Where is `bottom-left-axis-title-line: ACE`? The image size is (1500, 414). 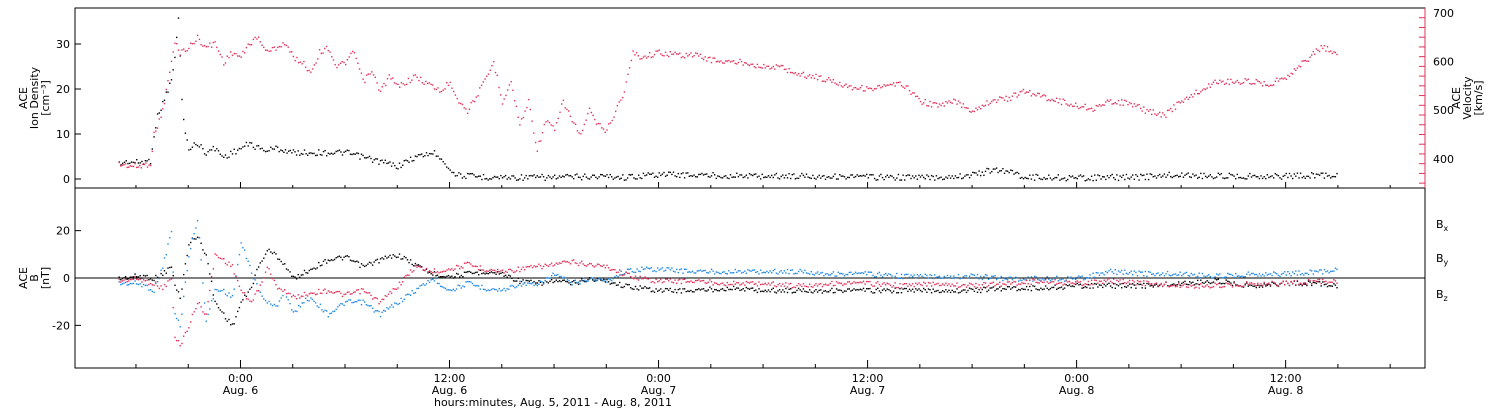 bottom-left-axis-title-line: ACE is located at coordinates (23, 278).